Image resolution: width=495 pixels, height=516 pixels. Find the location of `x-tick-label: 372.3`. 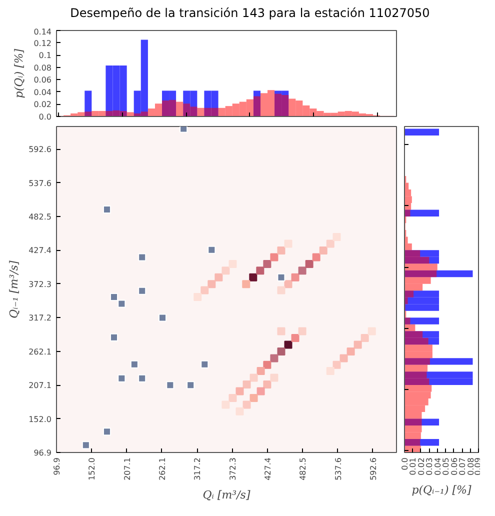

x-tick-label: 372.3 is located at coordinates (233, 468).